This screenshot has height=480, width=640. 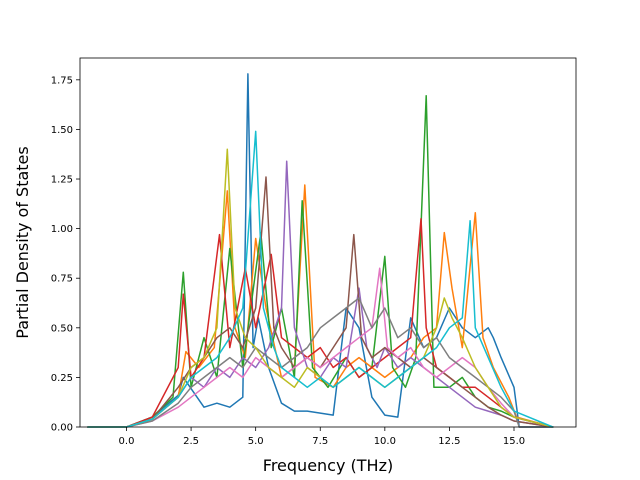 I want to click on y-tick-label: 0.75, so click(x=62, y=279).